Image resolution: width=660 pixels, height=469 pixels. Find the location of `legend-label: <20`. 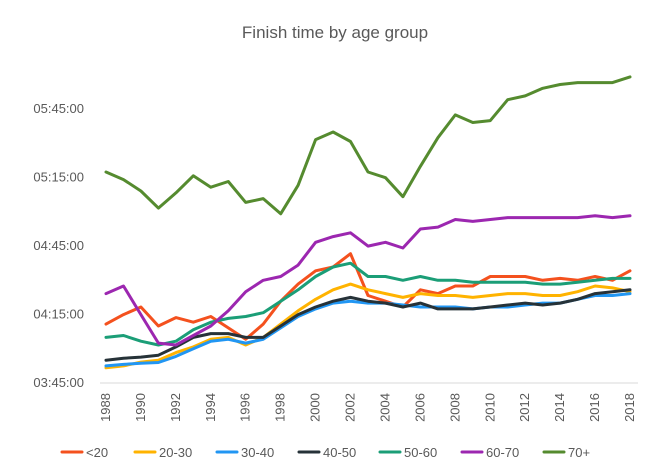

legend-label: <20 is located at coordinates (97, 452).